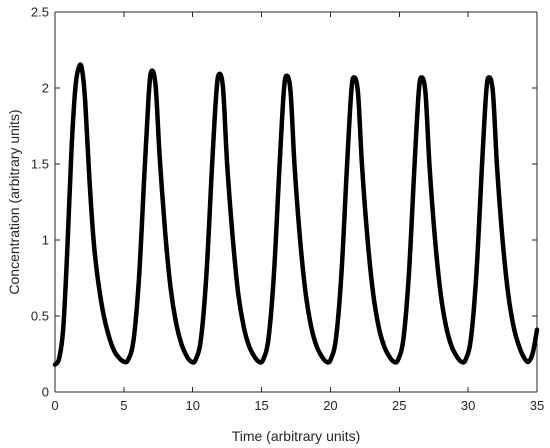 The width and height of the screenshot is (550, 448). I want to click on x-tick-label: 20, so click(330, 405).